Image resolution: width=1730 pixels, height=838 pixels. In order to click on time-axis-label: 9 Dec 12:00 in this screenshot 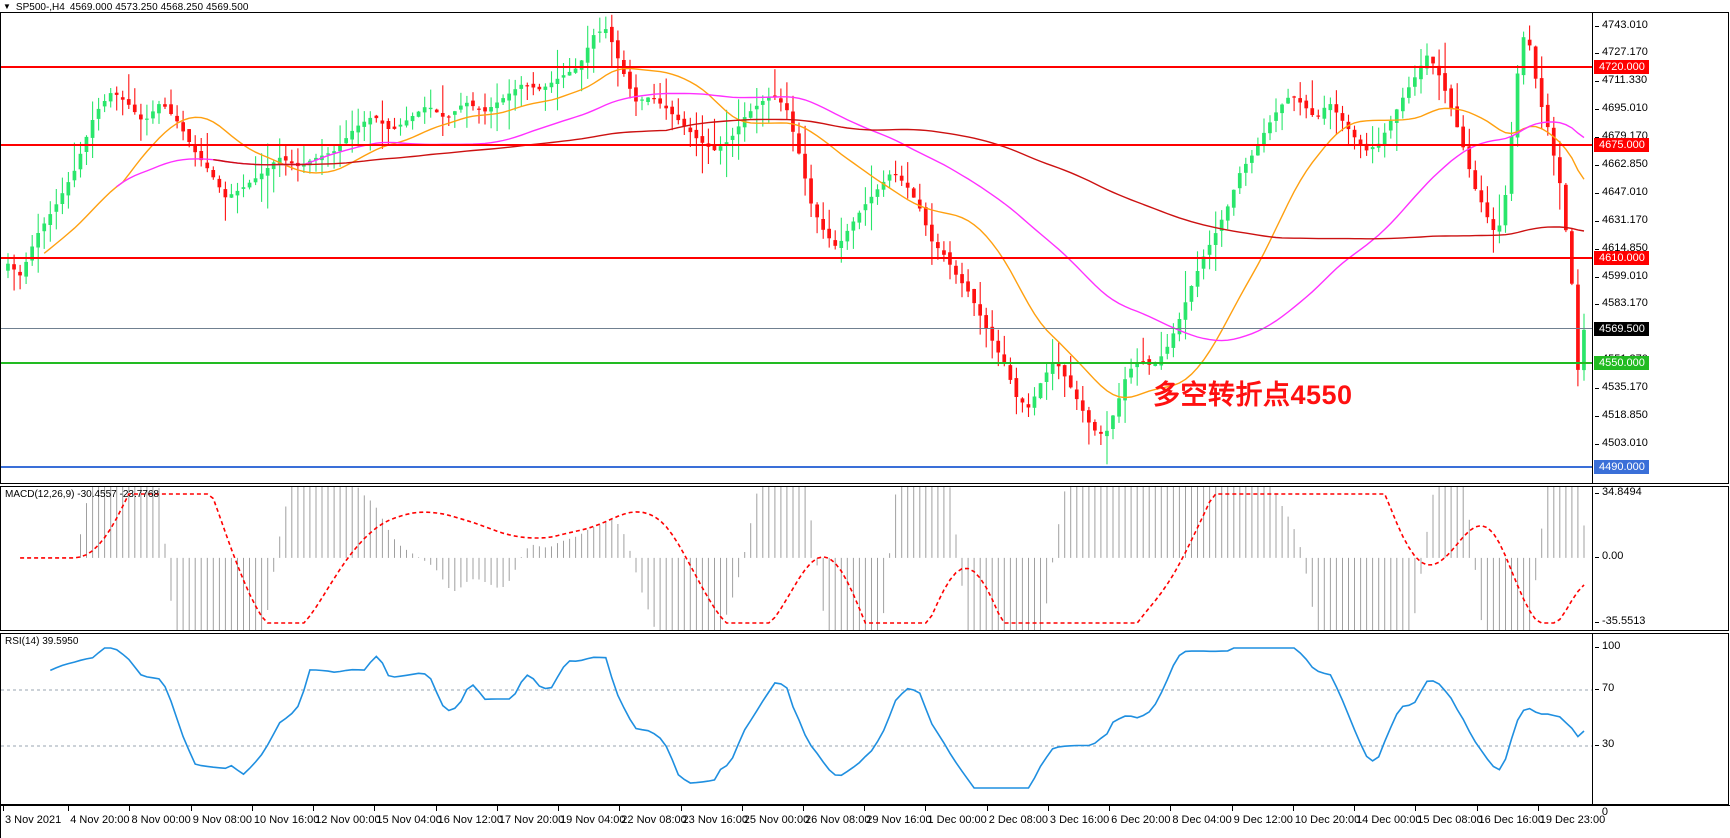, I will do `click(1263, 820)`.